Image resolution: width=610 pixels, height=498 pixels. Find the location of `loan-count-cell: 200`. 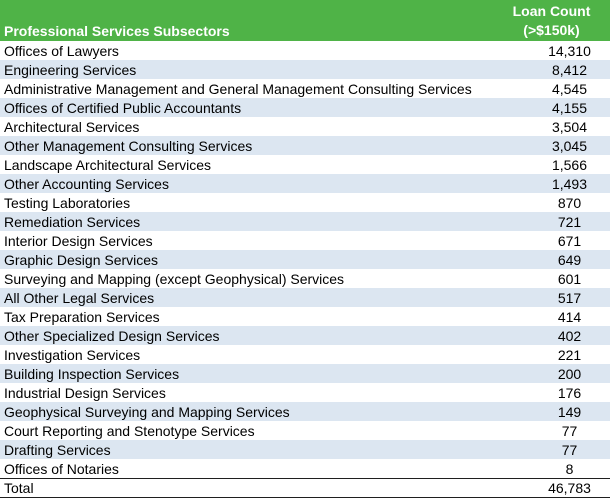

loan-count-cell: 200 is located at coordinates (551, 373).